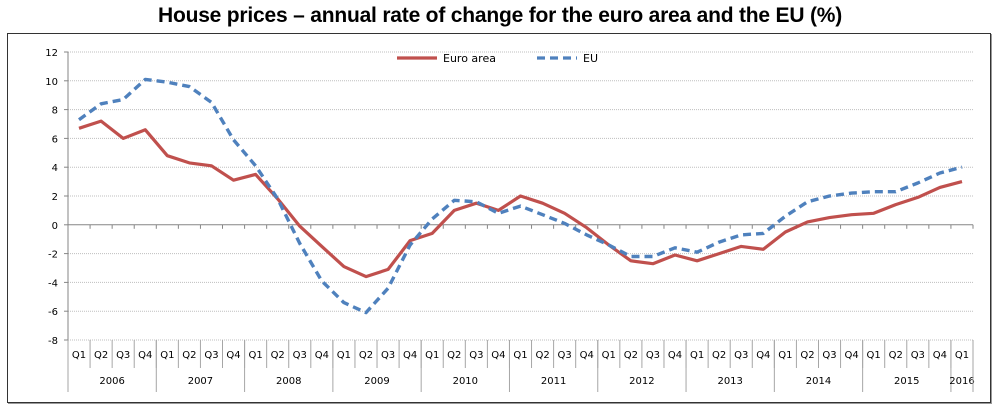  What do you see at coordinates (53, 283) in the screenshot?
I see `y-tick-label: -4` at bounding box center [53, 283].